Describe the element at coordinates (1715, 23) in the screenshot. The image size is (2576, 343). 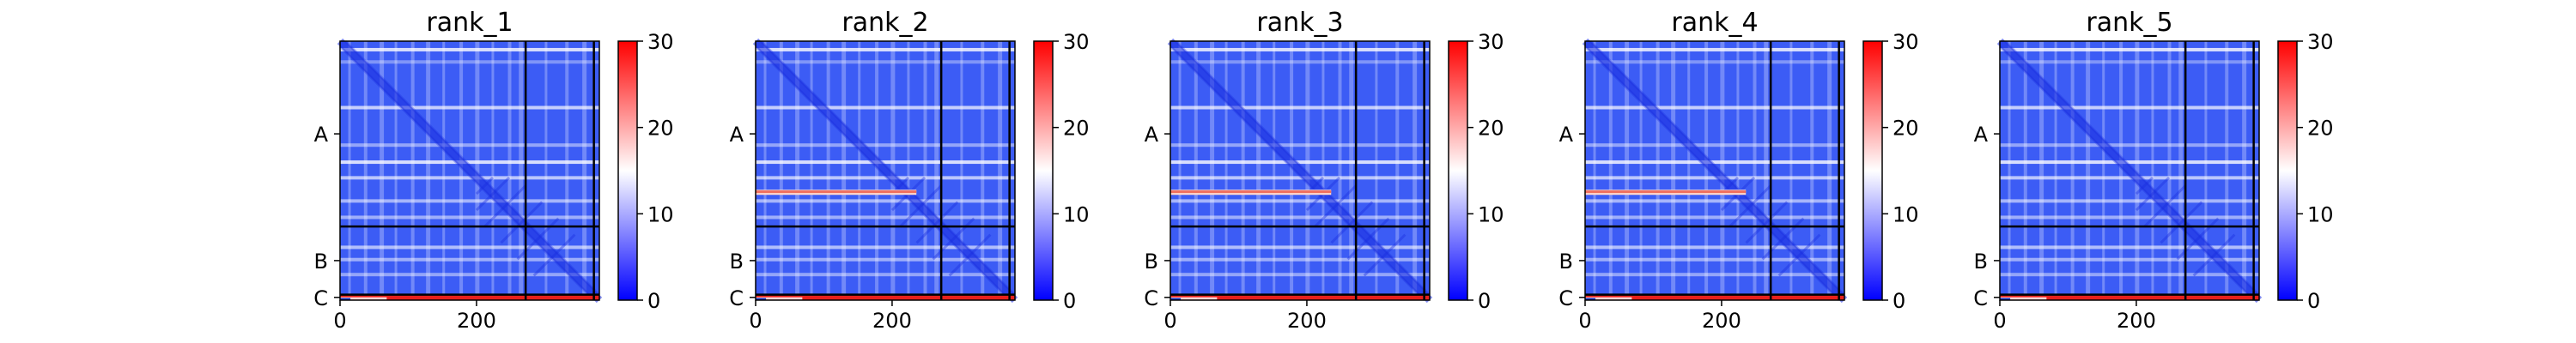
I see `panel-title: rank_4` at that location.